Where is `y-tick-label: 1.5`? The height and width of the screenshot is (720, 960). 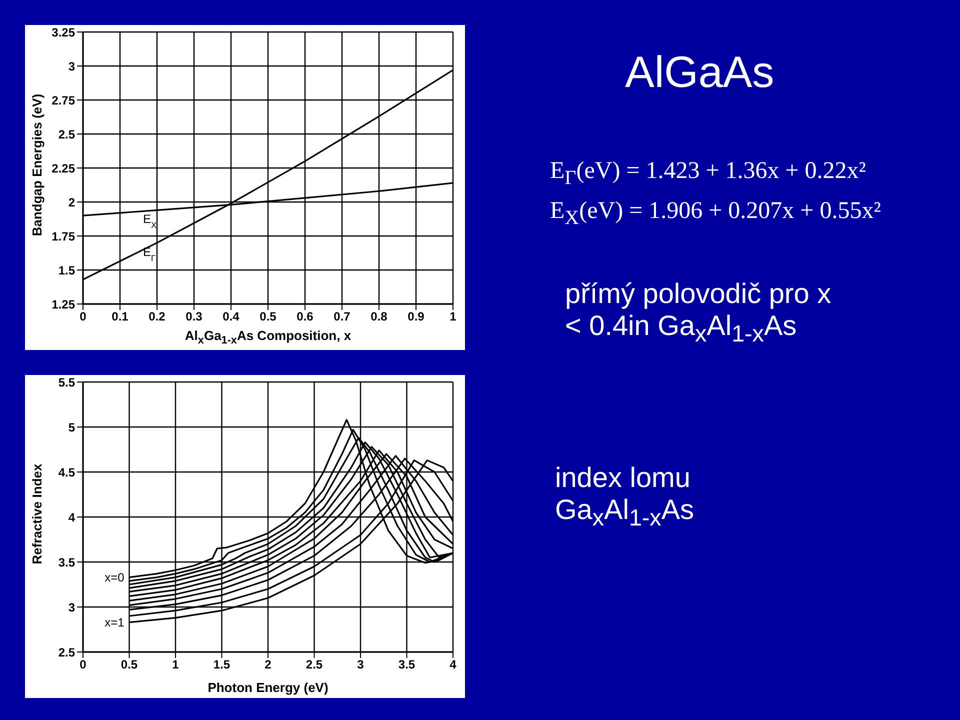 y-tick-label: 1.5 is located at coordinates (67, 270).